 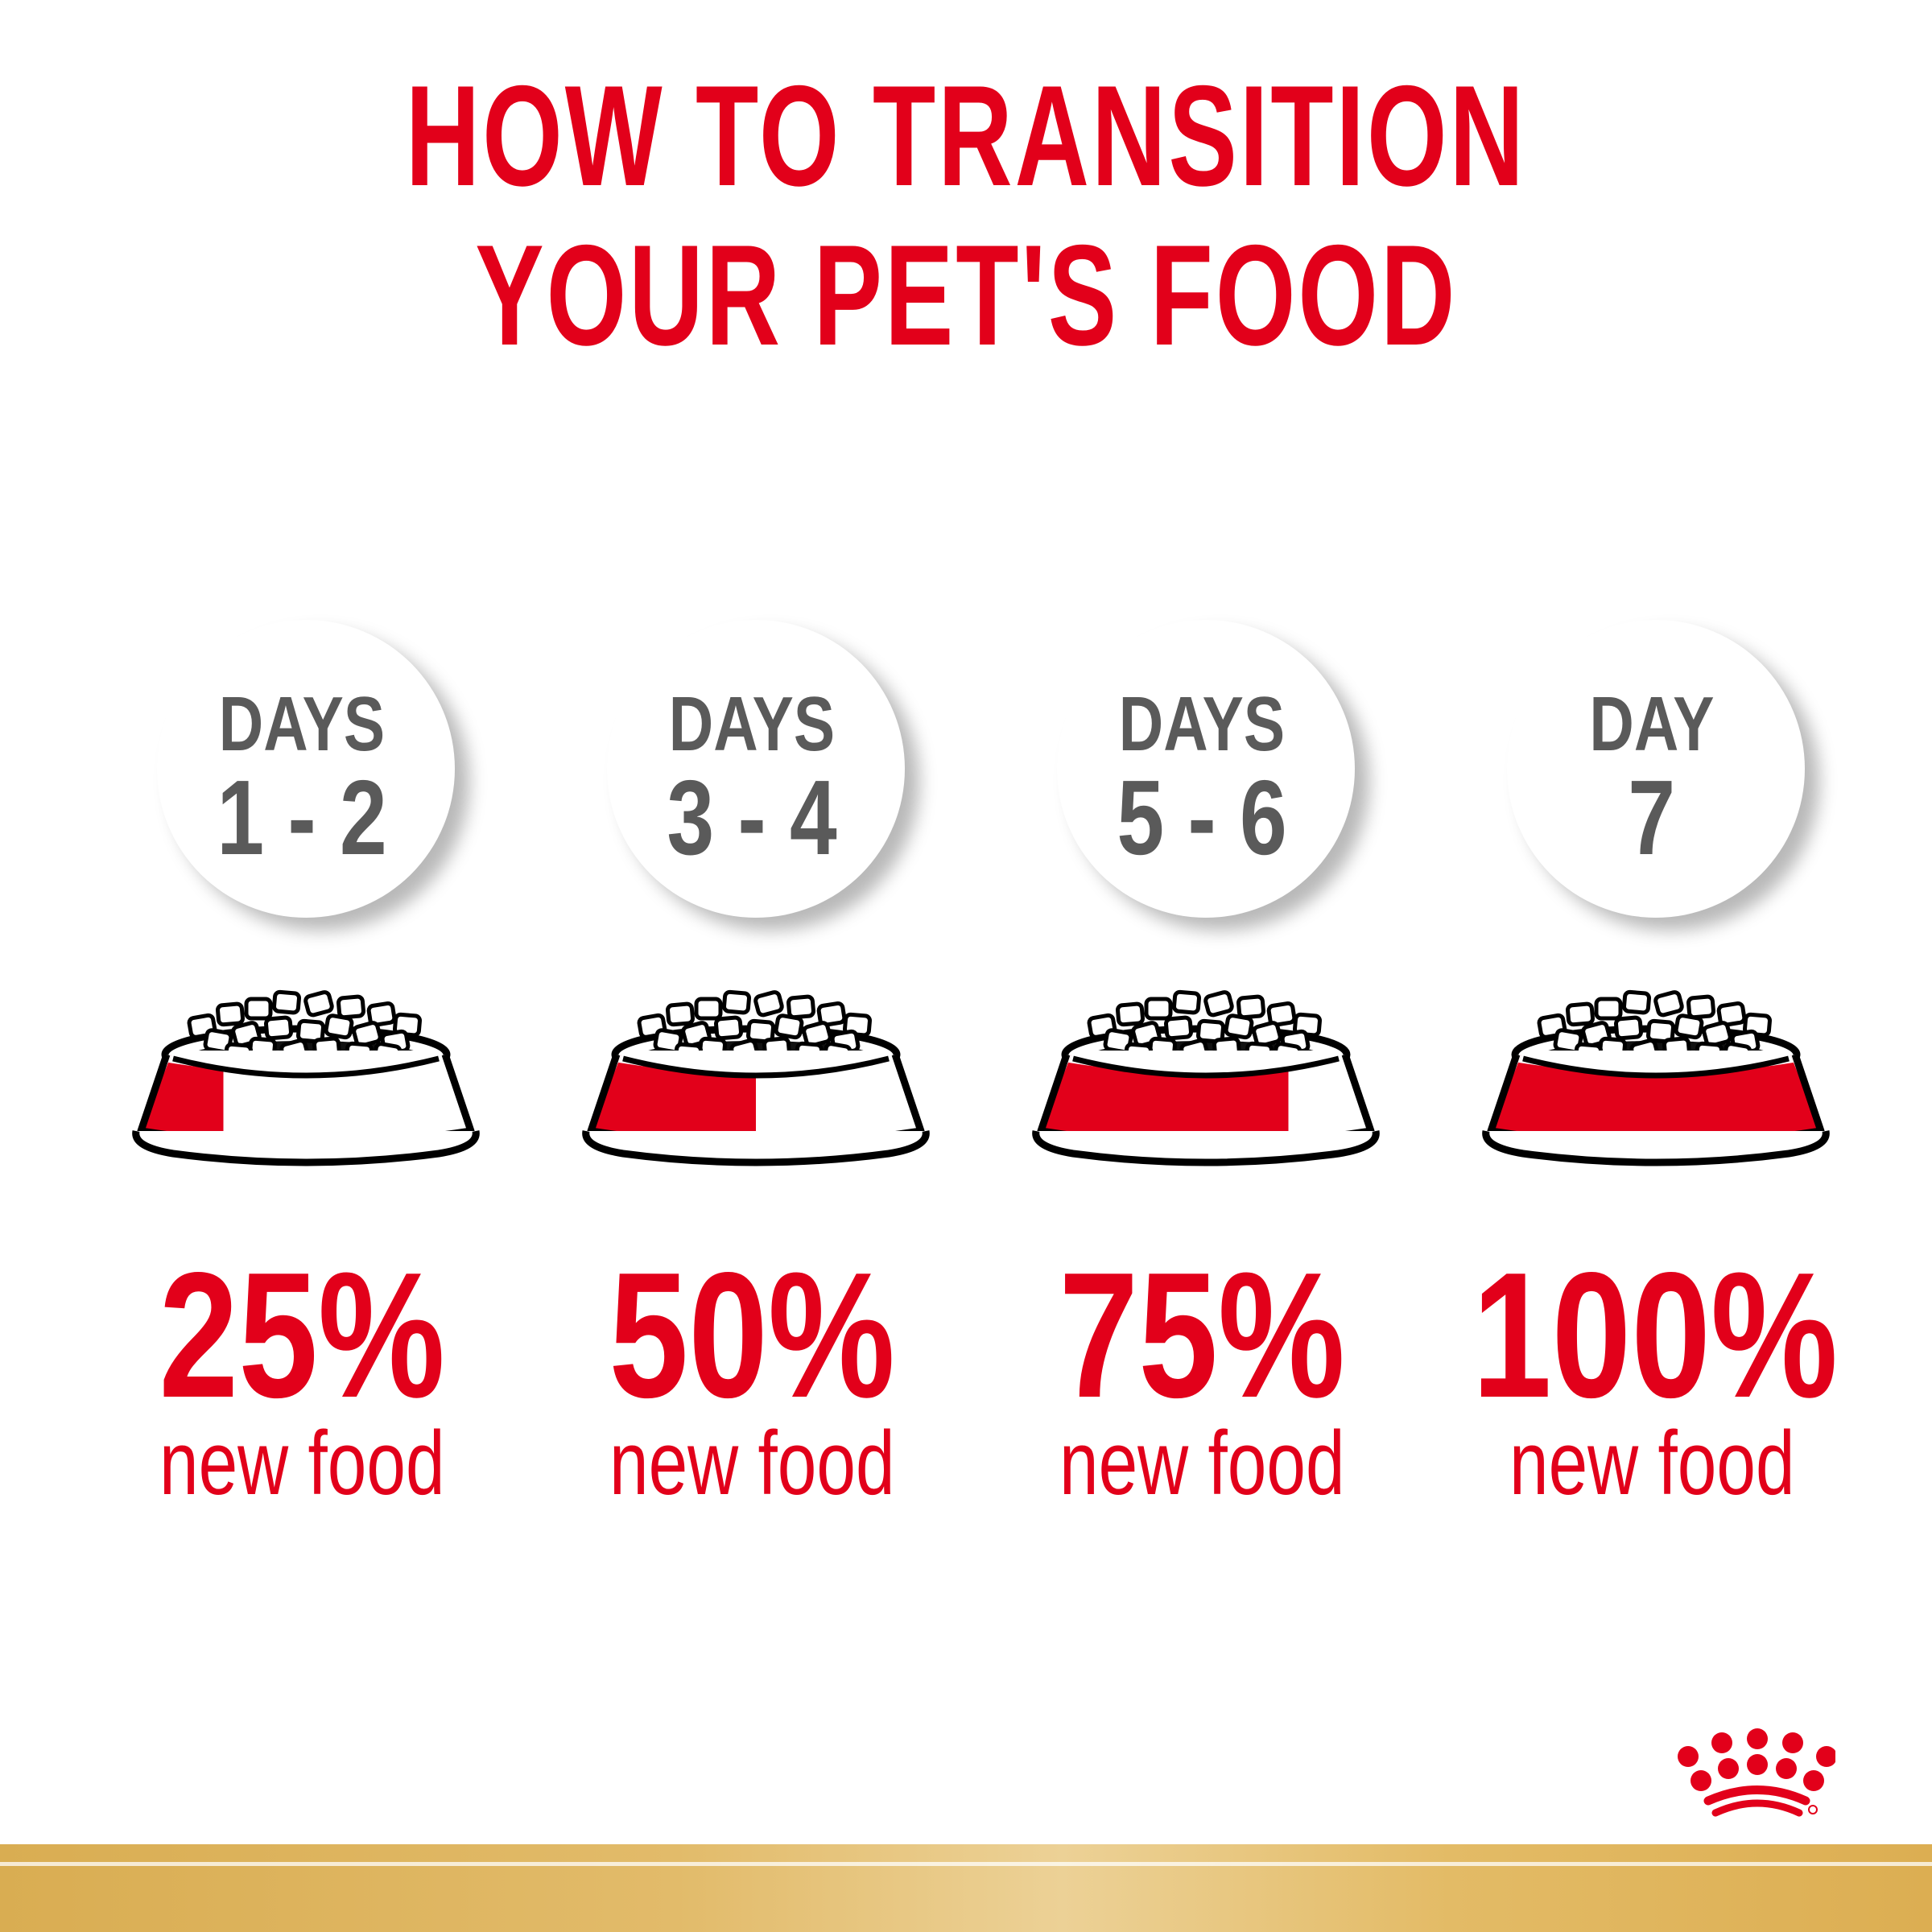 I want to click on days-range: 5 - 6, so click(x=1201, y=818).